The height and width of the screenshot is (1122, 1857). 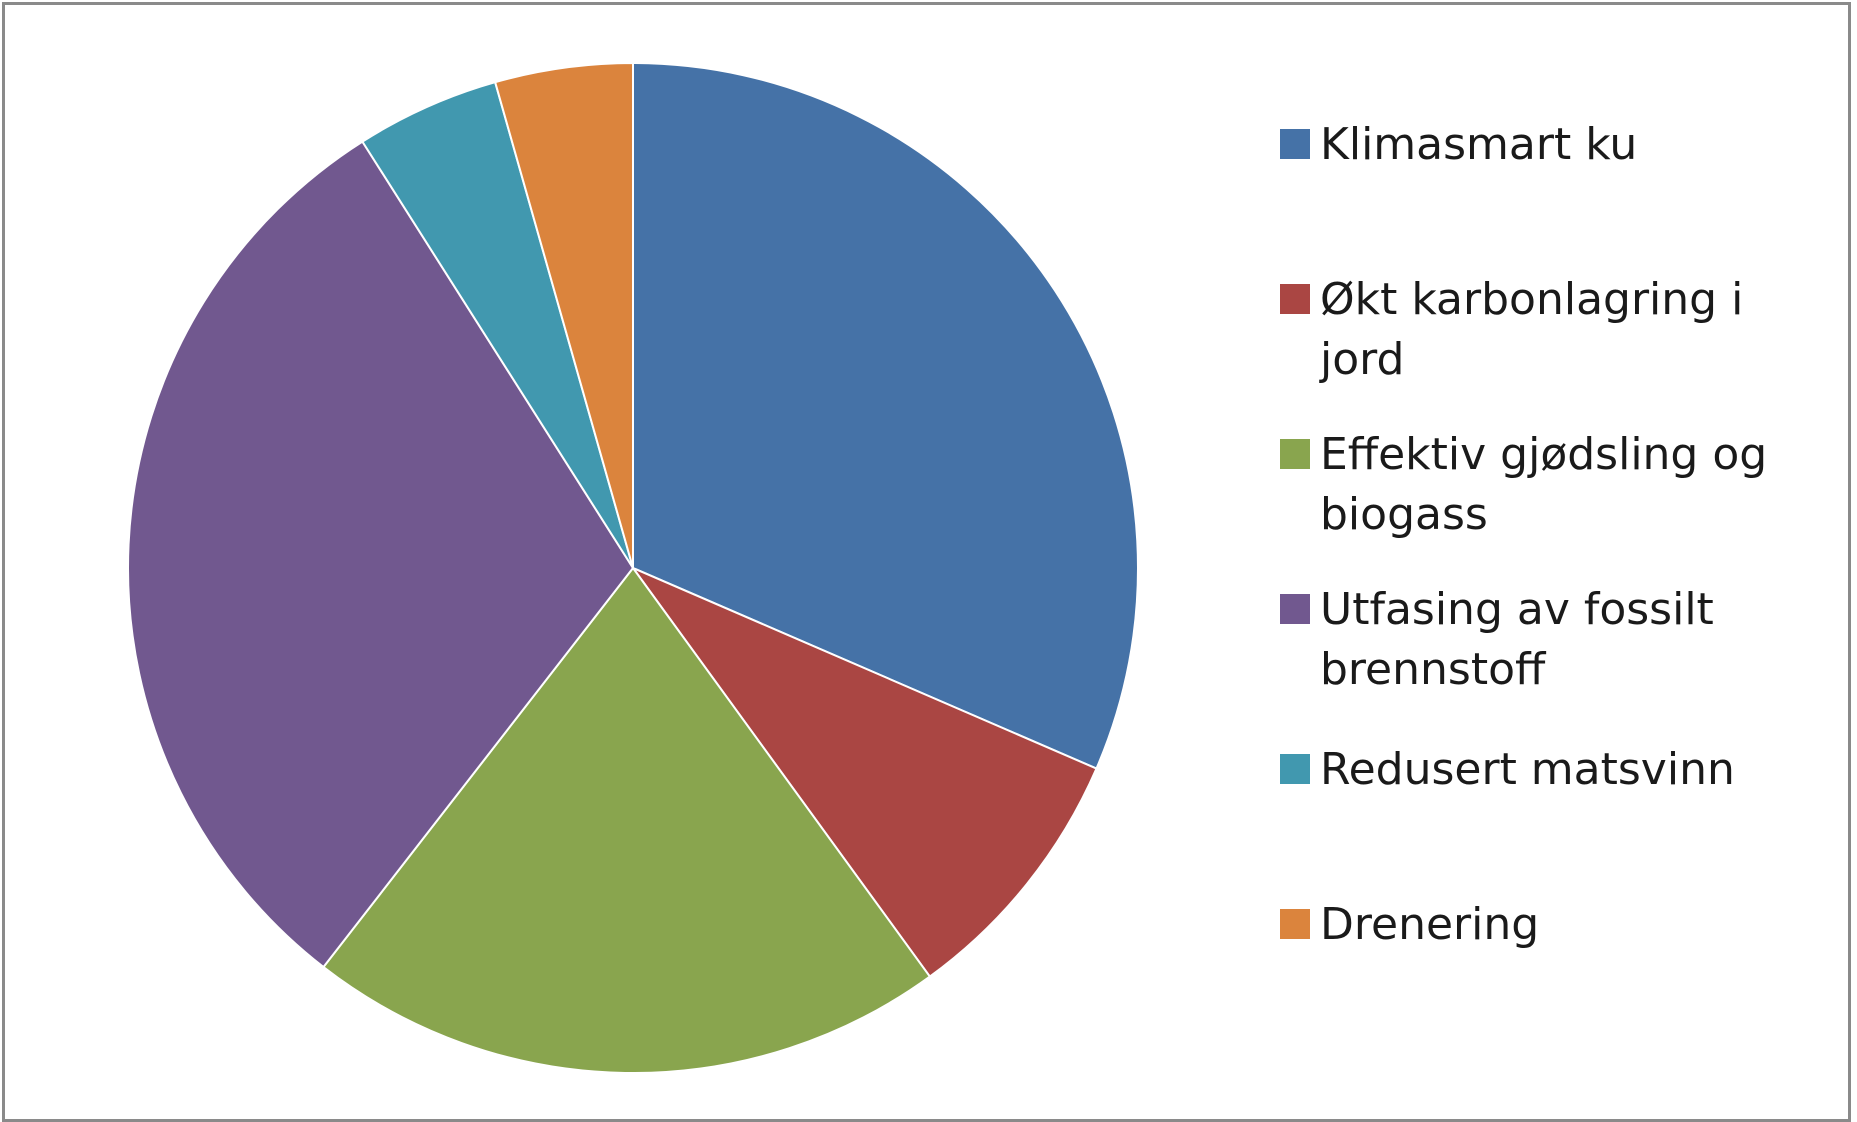 I want to click on legend-label: Utfasing av fossilt brennstoff, so click(x=1517, y=639).